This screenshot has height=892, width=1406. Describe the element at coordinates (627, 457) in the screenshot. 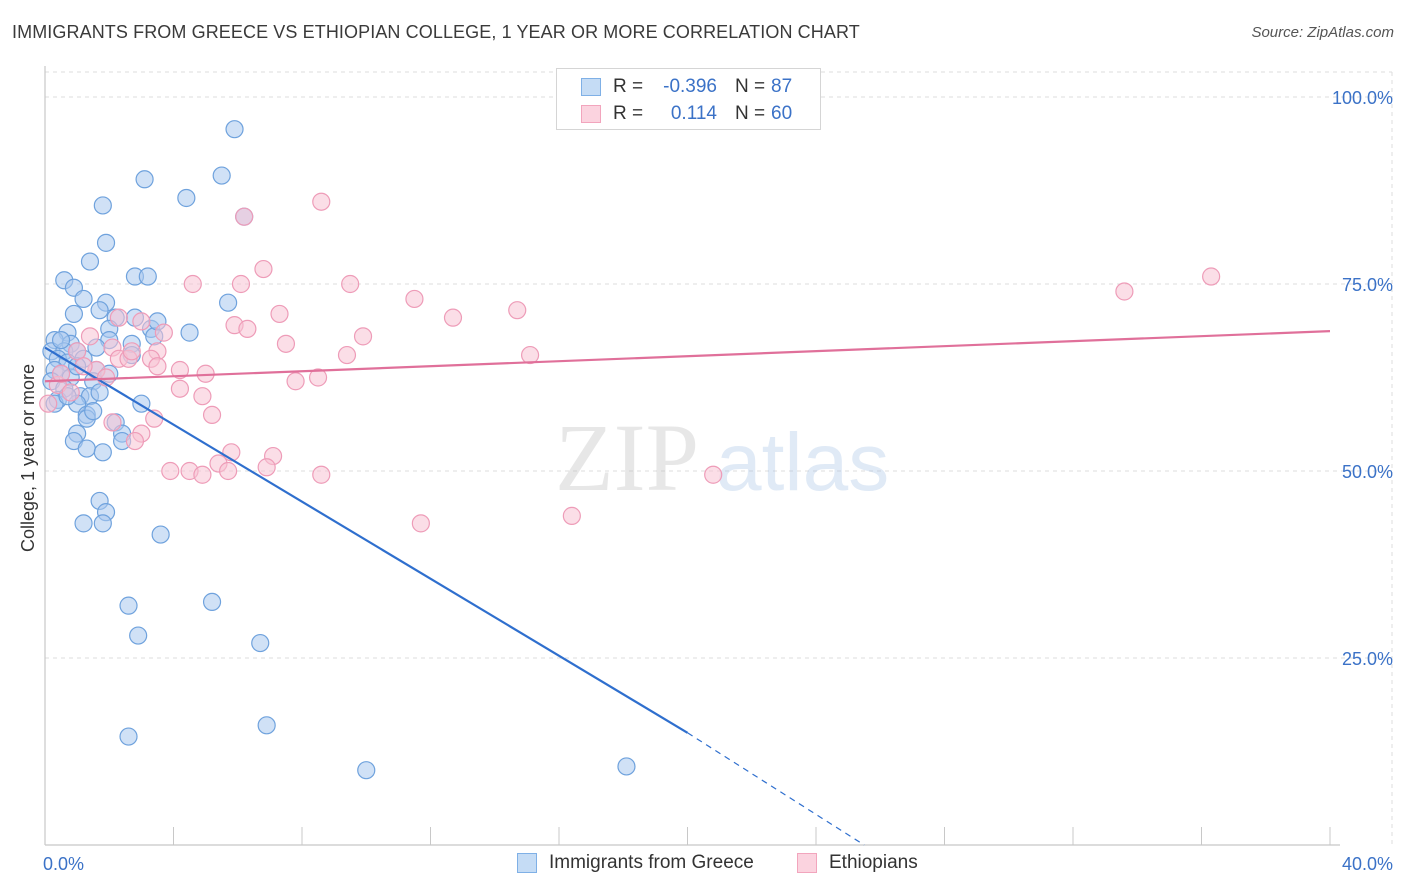

I see `watermark-zip: ZIP` at that location.